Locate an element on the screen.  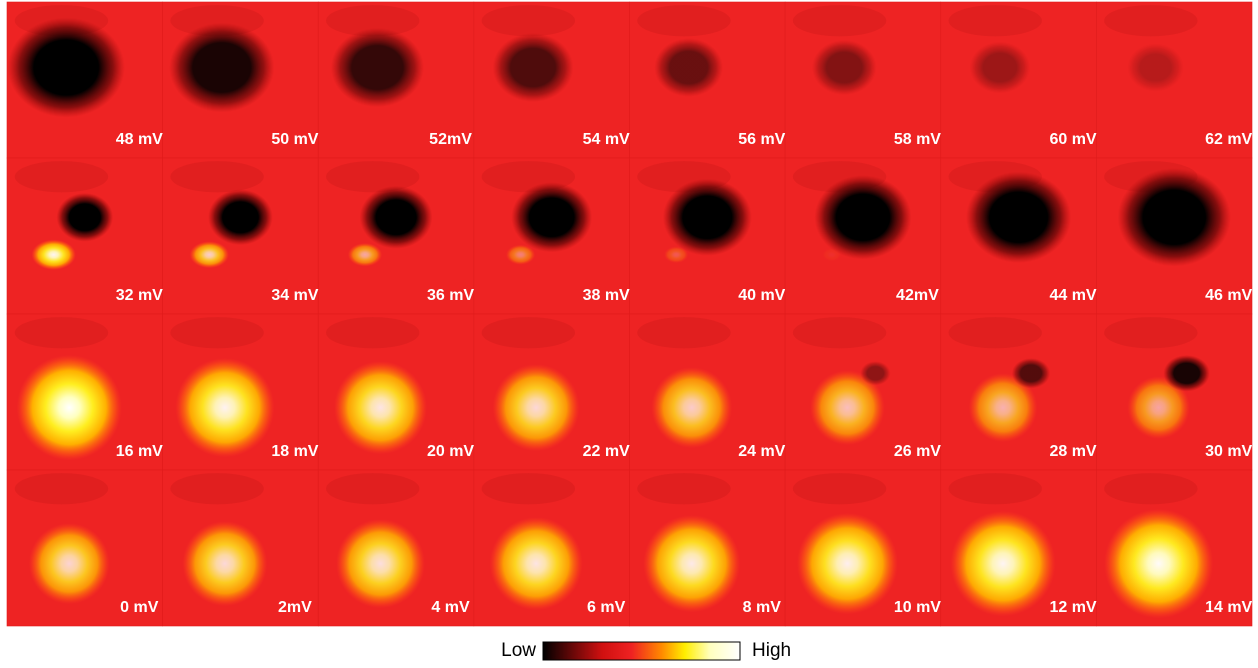
panel-label: 0 mV is located at coordinates (139, 607).